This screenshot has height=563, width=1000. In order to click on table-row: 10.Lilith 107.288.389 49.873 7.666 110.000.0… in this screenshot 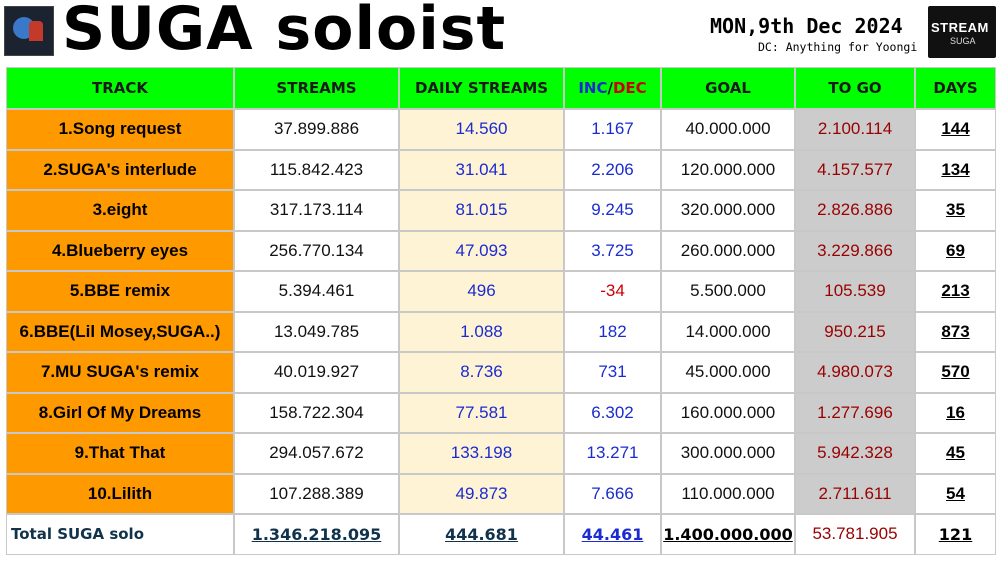, I will do `click(501, 493)`.